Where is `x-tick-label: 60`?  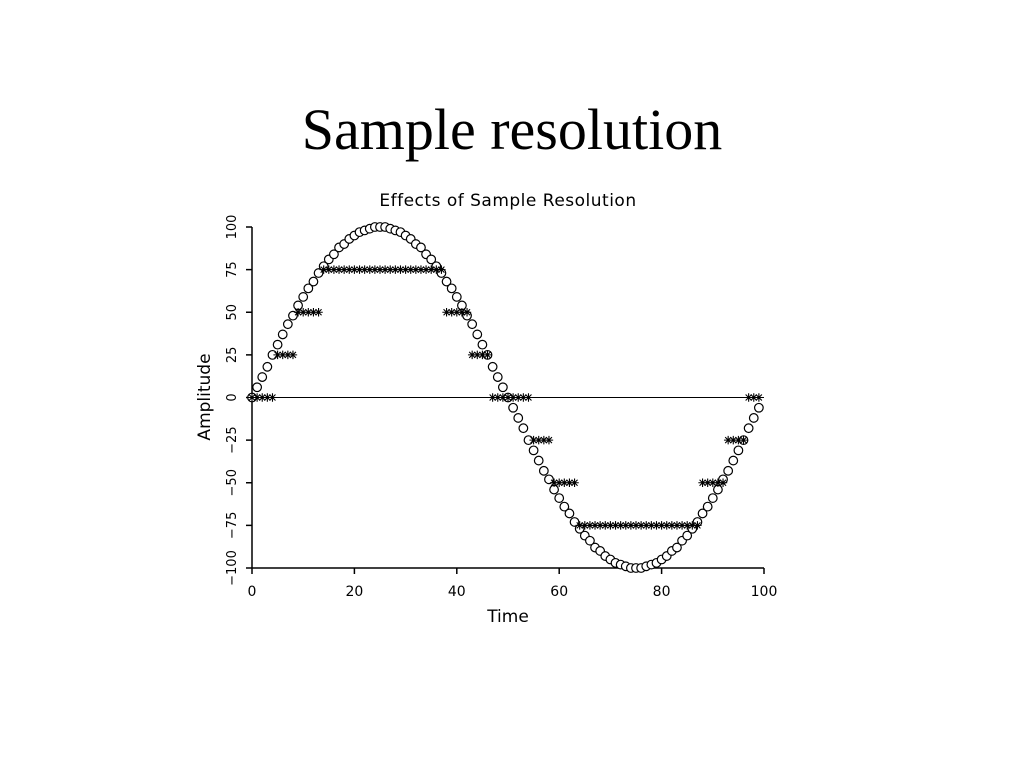
x-tick-label: 60 is located at coordinates (559, 592).